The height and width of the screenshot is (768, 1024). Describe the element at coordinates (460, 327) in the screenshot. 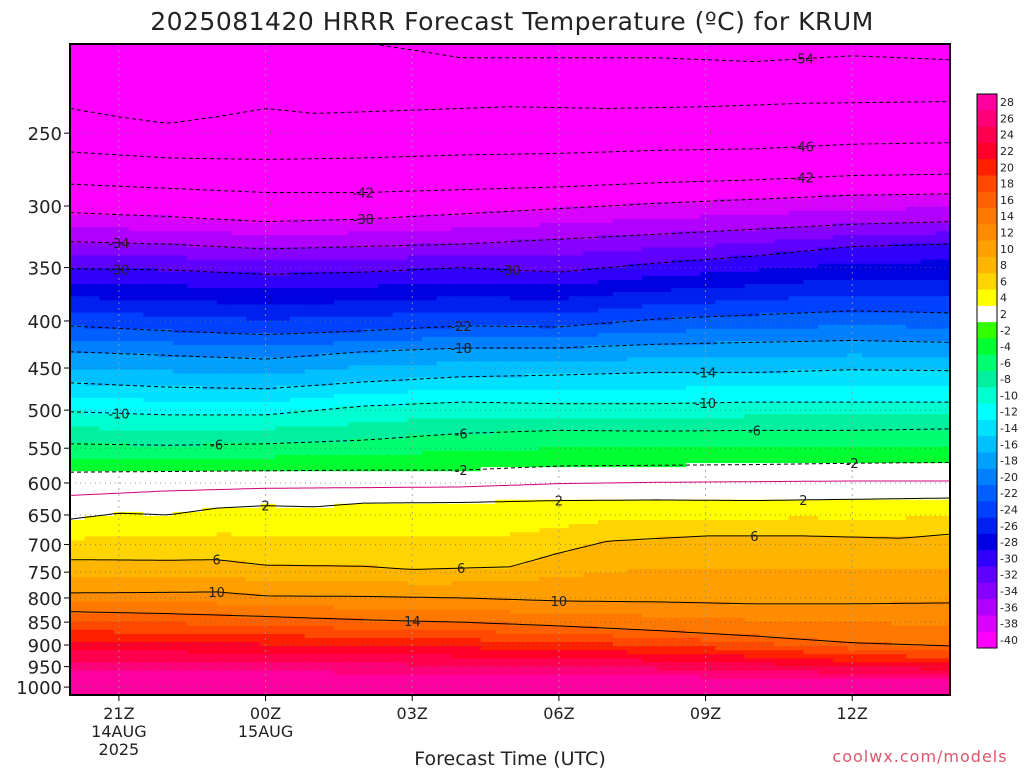

I see `contour-label: -22` at that location.